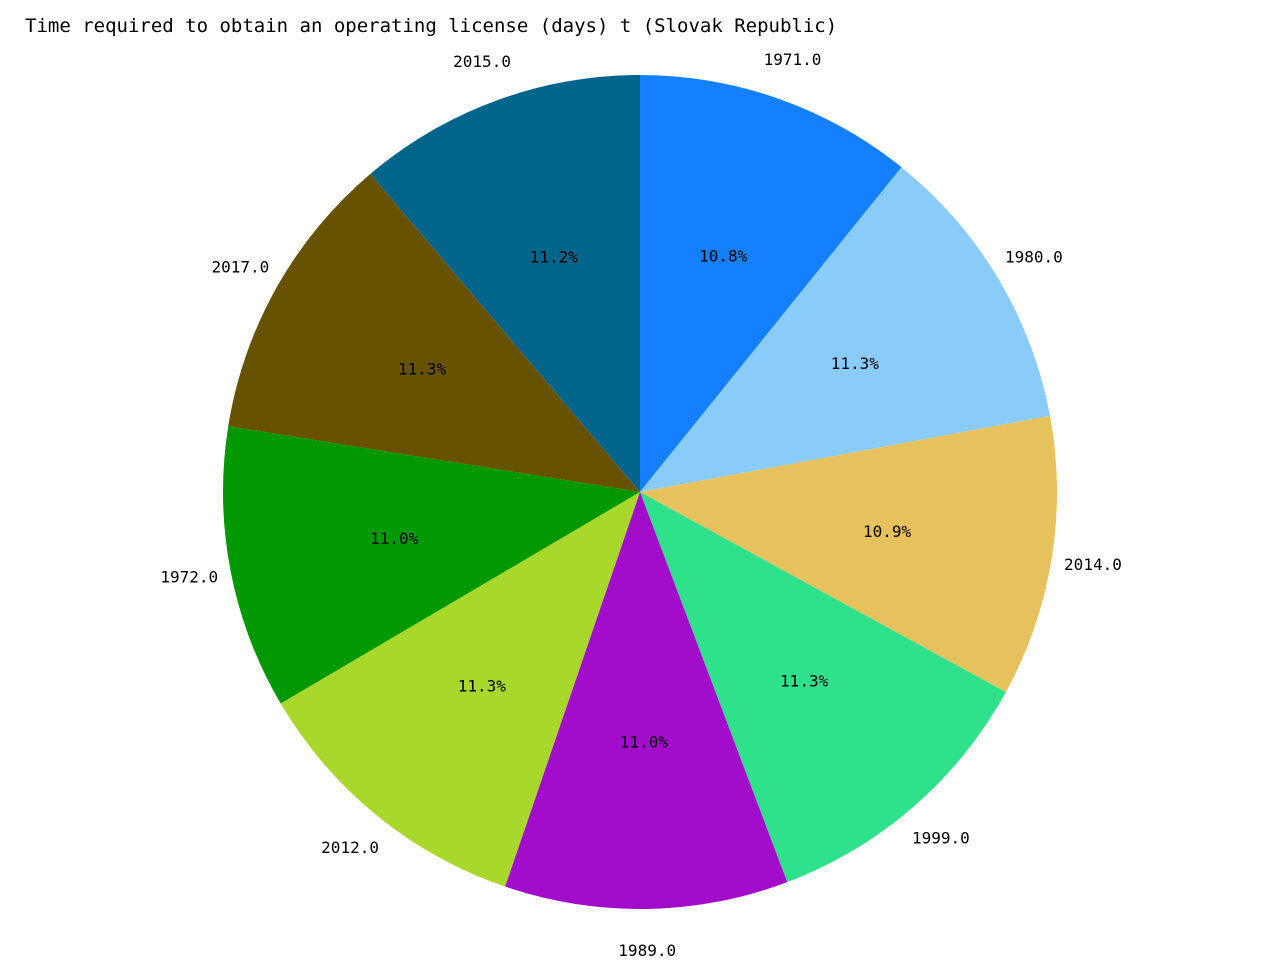 This screenshot has width=1280, height=960. Describe the element at coordinates (1093, 564) in the screenshot. I see `slice-category-label: 2014.0` at that location.